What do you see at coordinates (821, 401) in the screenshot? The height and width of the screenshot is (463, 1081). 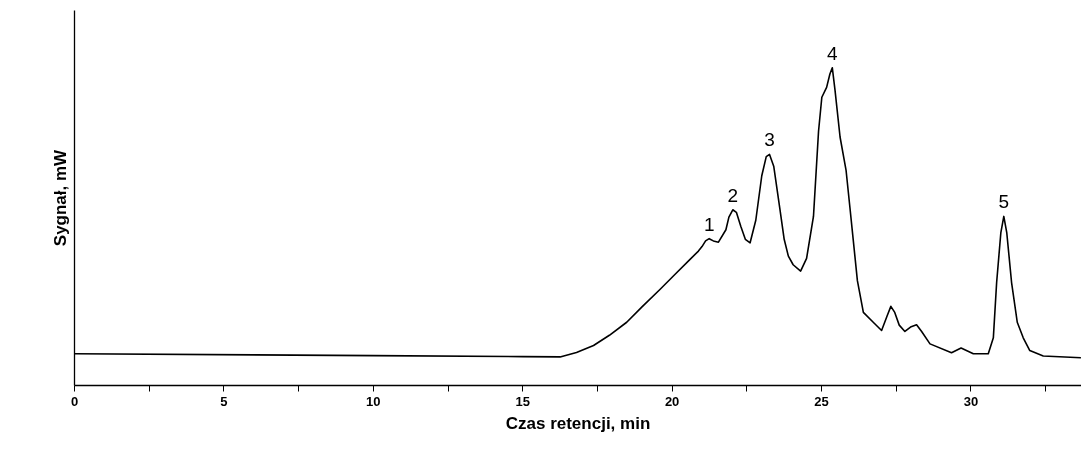 I see `x-tick-label: 25` at bounding box center [821, 401].